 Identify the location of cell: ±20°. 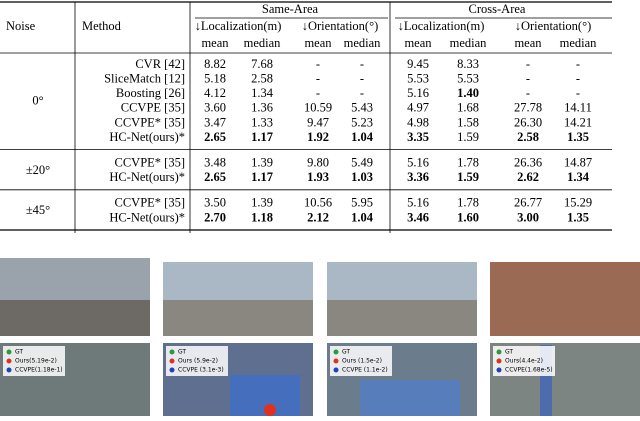
(38, 170).